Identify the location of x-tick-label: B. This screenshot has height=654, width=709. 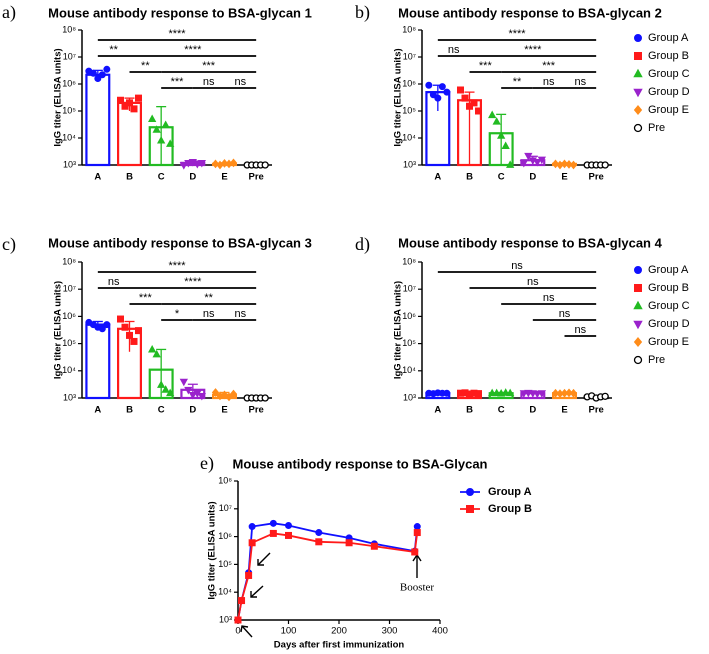
(129, 410).